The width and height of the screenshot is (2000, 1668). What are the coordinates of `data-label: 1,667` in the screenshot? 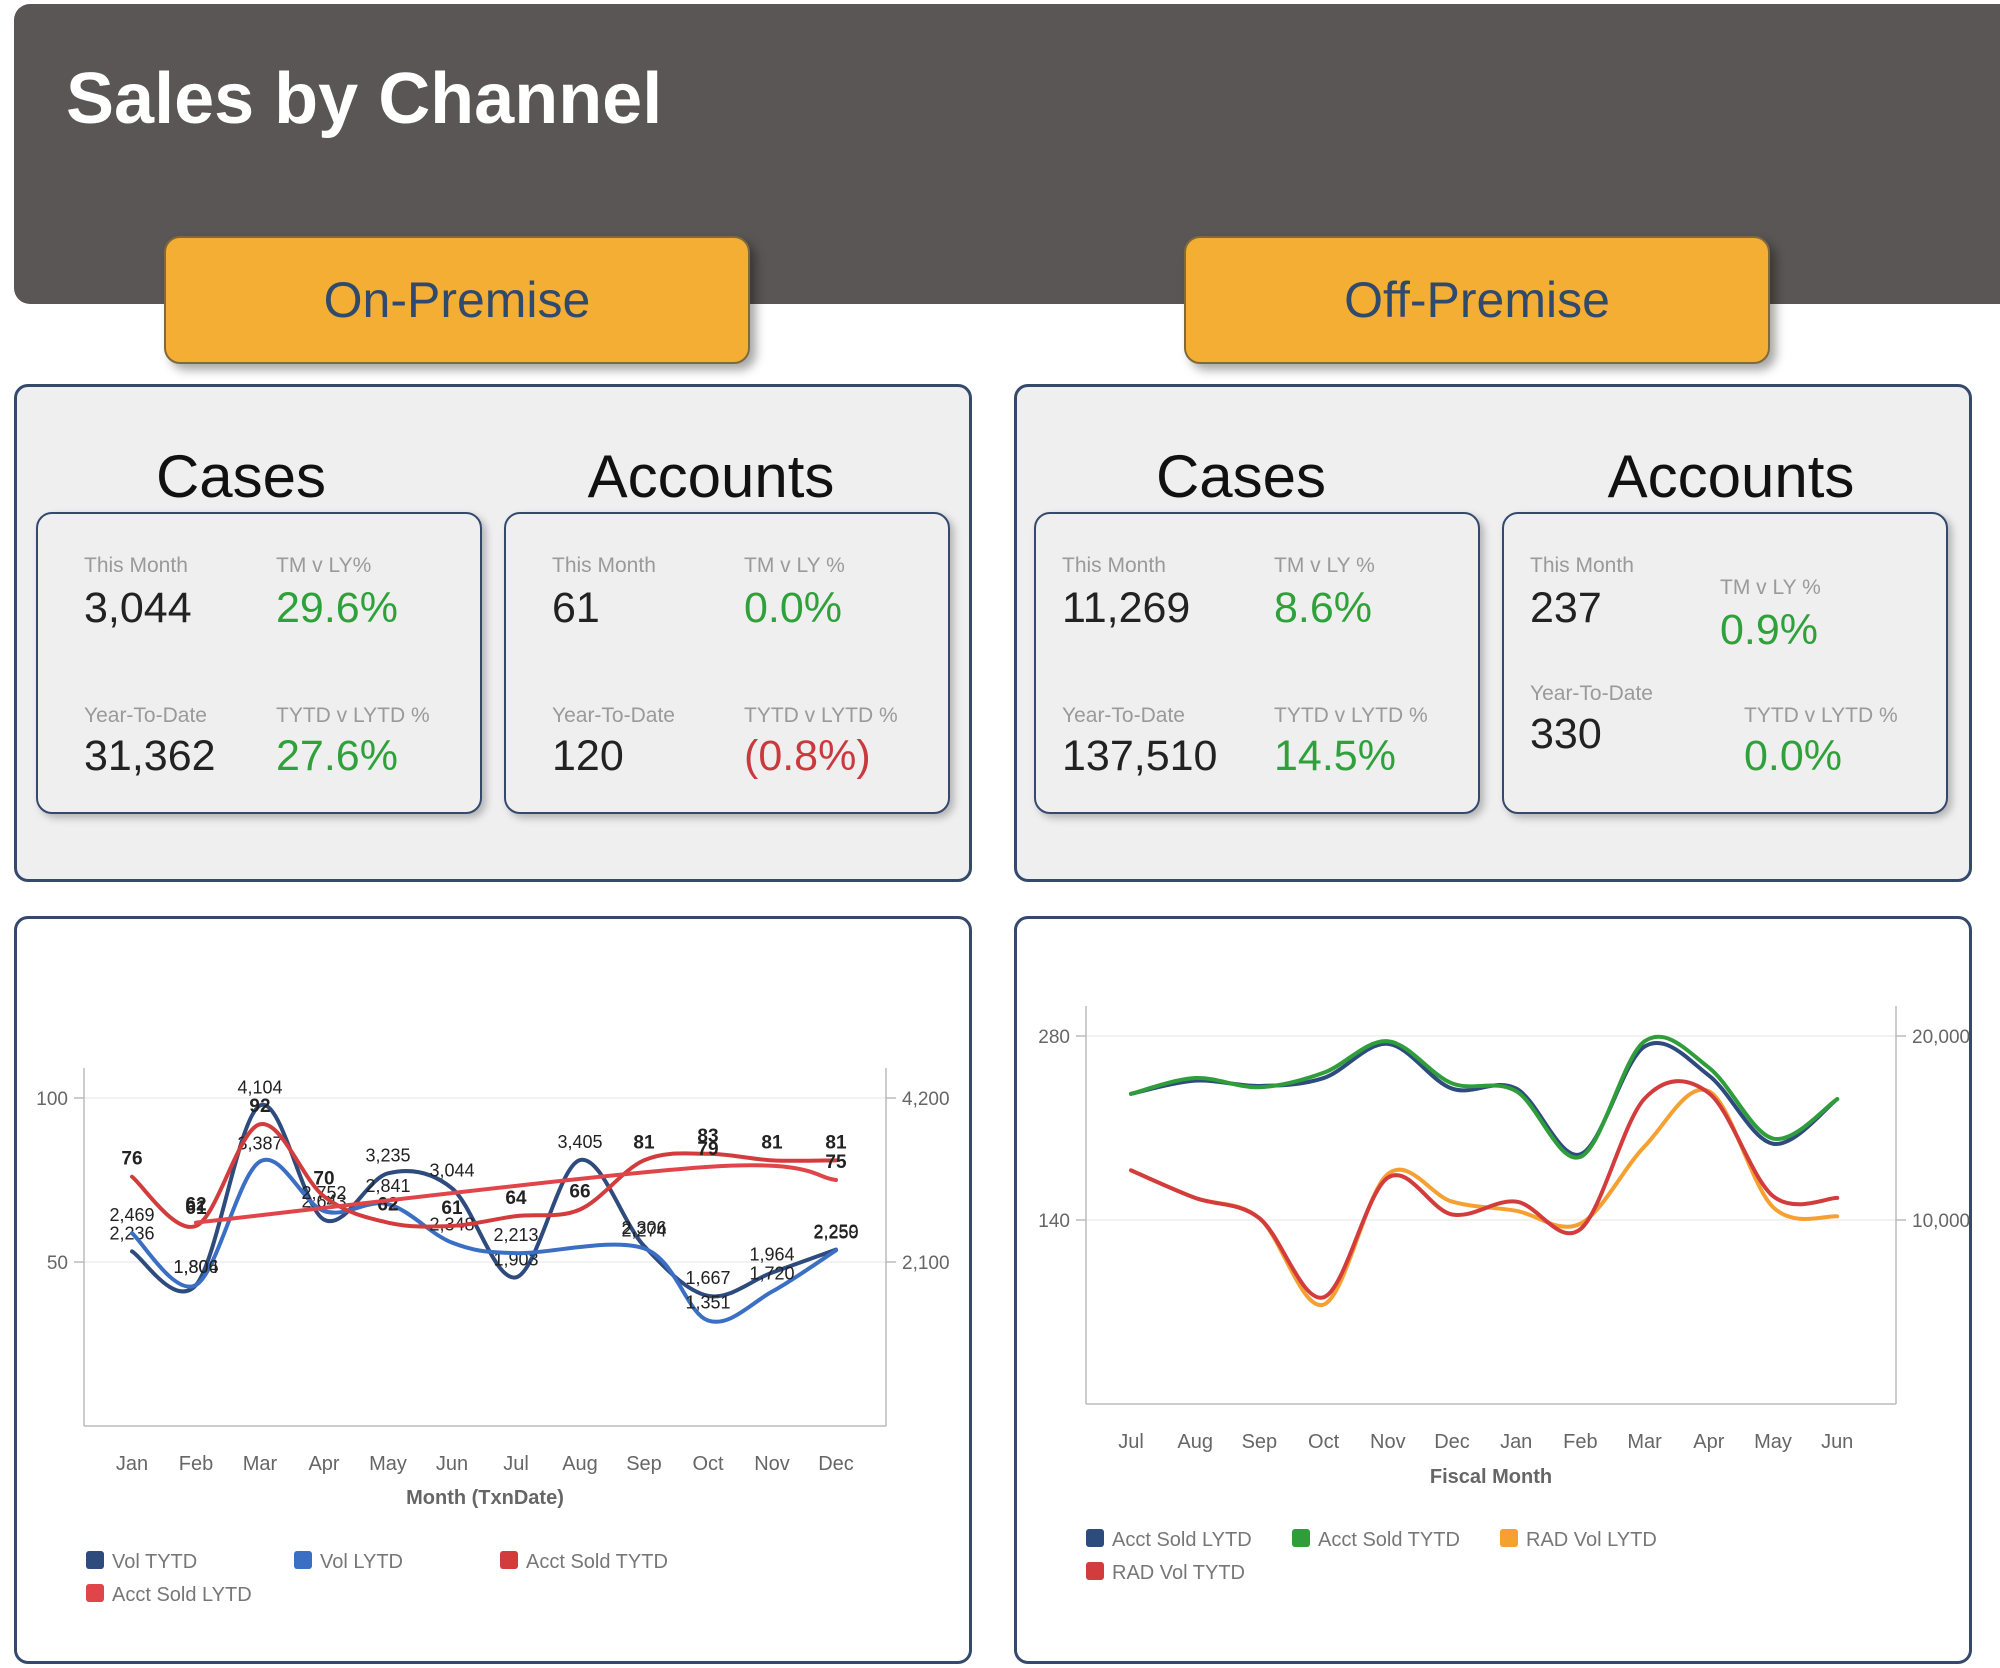 It's located at (707, 1278).